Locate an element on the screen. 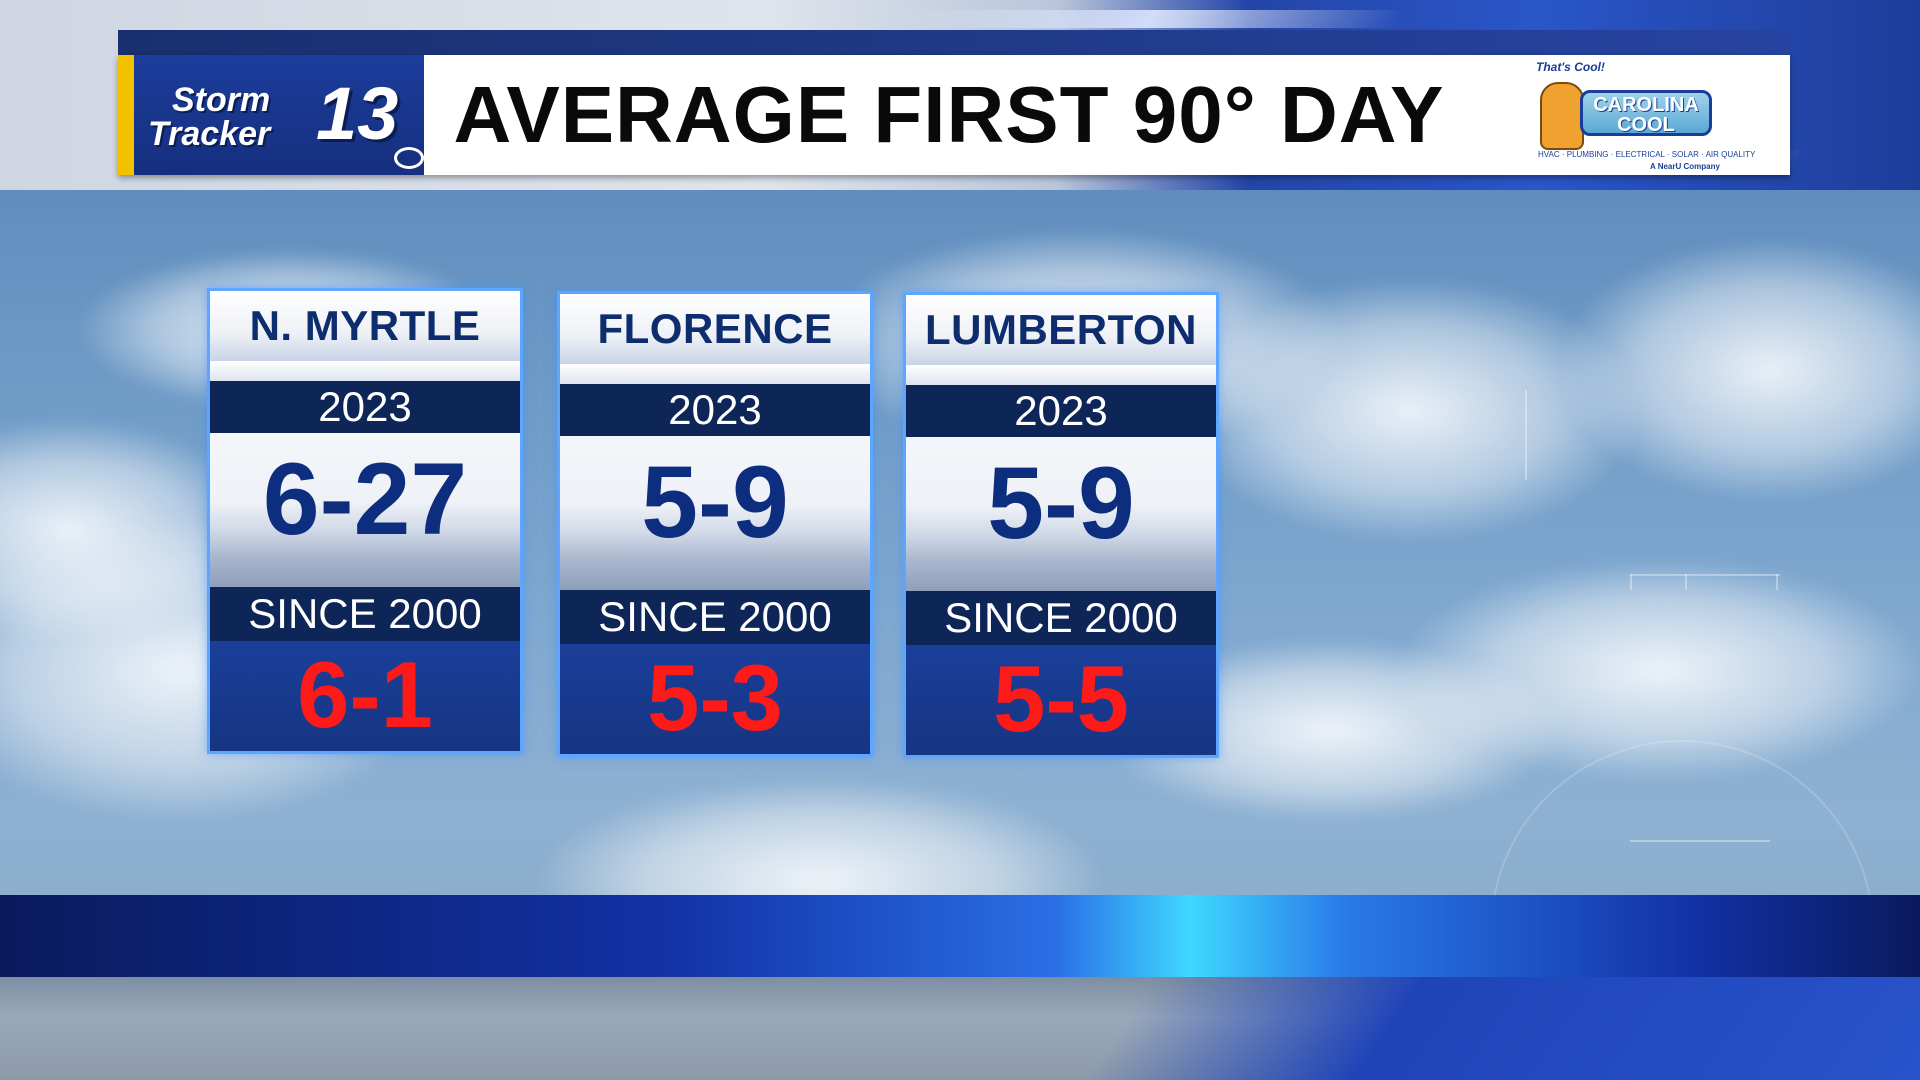 Image resolution: width=1920 pixels, height=1080 pixels. sponsor-tagline: That's Cool! is located at coordinates (1570, 67).